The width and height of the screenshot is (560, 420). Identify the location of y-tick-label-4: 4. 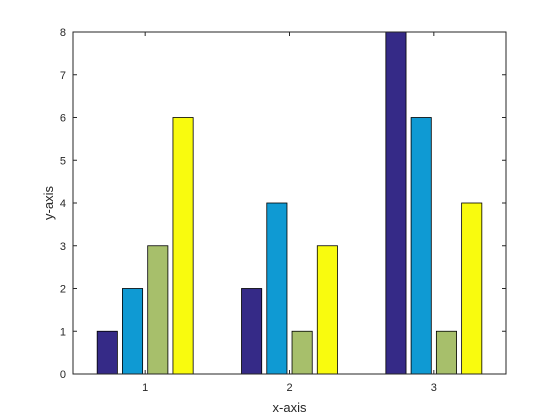
(63, 204).